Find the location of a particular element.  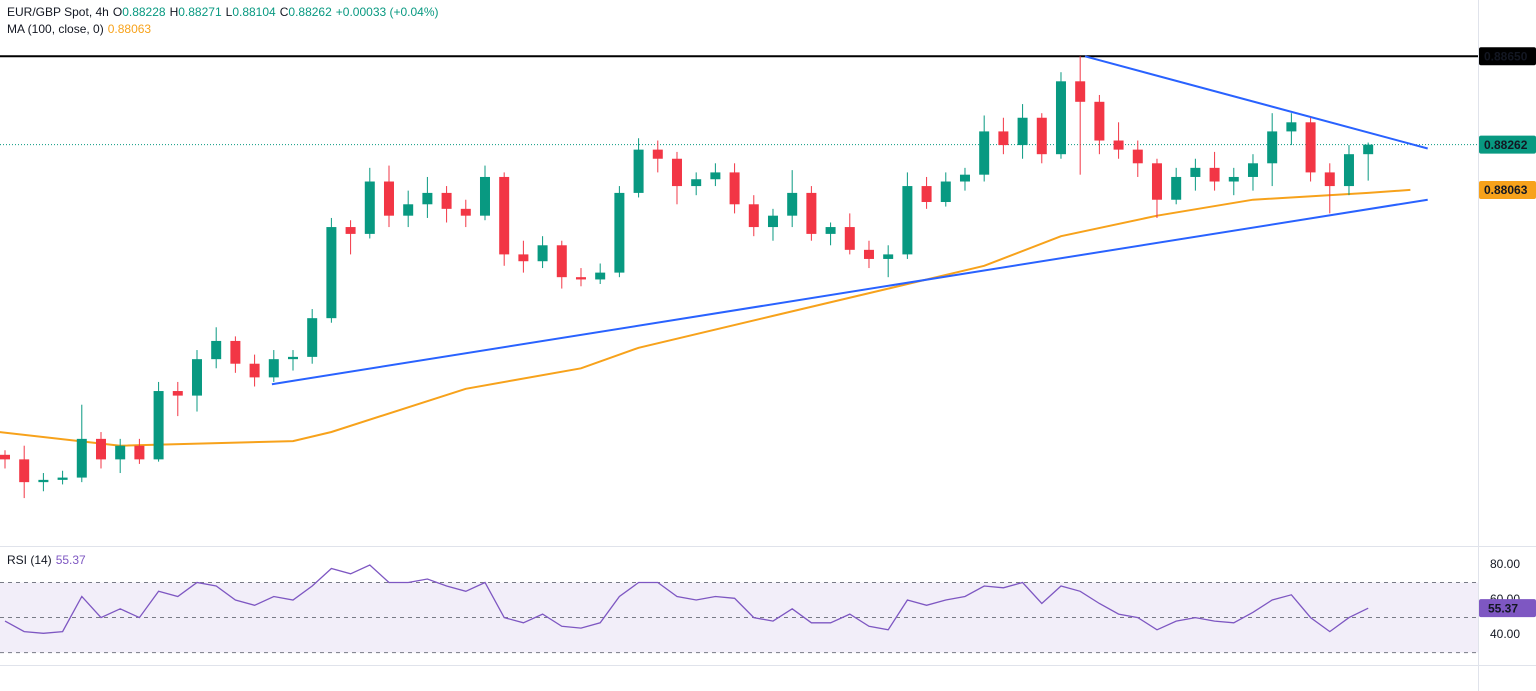

rsi-name: RSI (14) is located at coordinates (29, 560).